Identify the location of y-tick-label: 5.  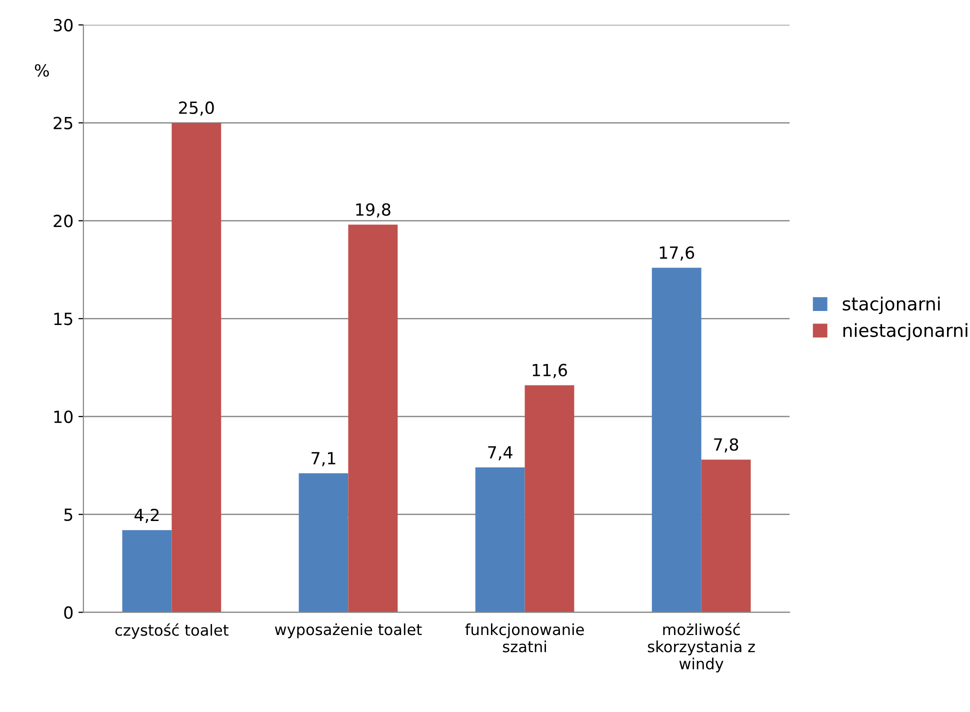
(68, 514).